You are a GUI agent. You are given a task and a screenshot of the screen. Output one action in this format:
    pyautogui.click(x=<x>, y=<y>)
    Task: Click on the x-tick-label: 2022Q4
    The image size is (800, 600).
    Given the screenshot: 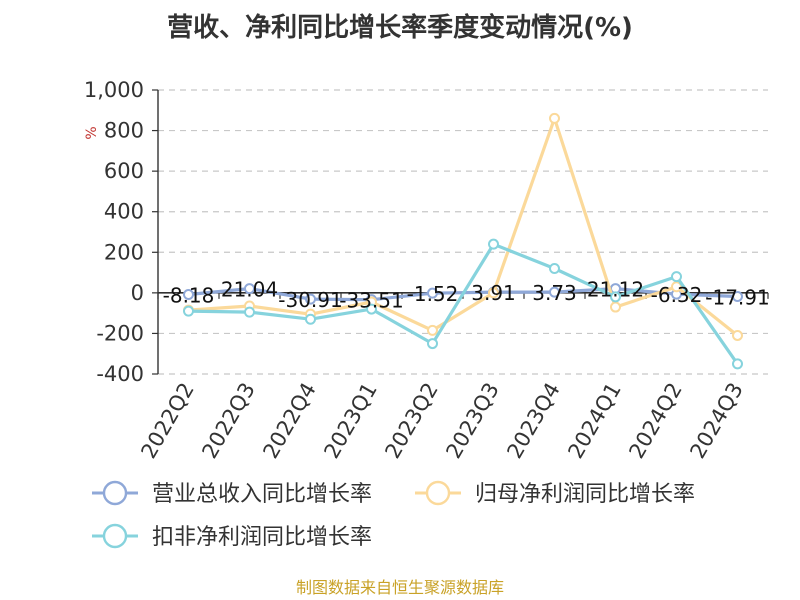 What is the action you would take?
    pyautogui.click(x=289, y=421)
    